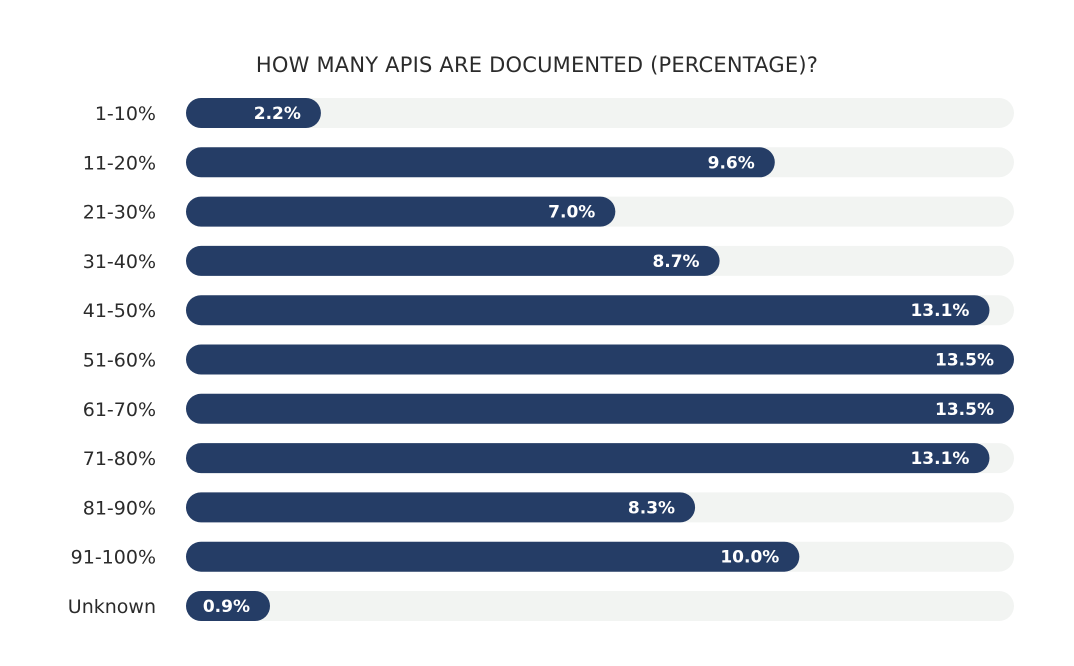  What do you see at coordinates (119, 508) in the screenshot?
I see `category-label: 81-90%` at bounding box center [119, 508].